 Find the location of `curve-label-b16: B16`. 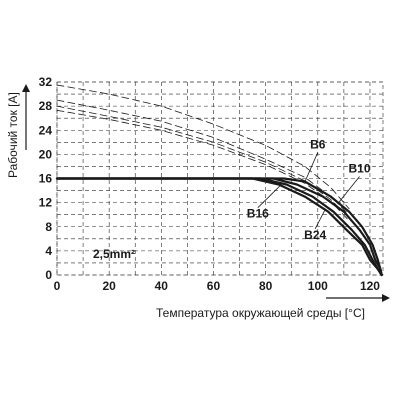

curve-label-b16: B16 is located at coordinates (258, 214).